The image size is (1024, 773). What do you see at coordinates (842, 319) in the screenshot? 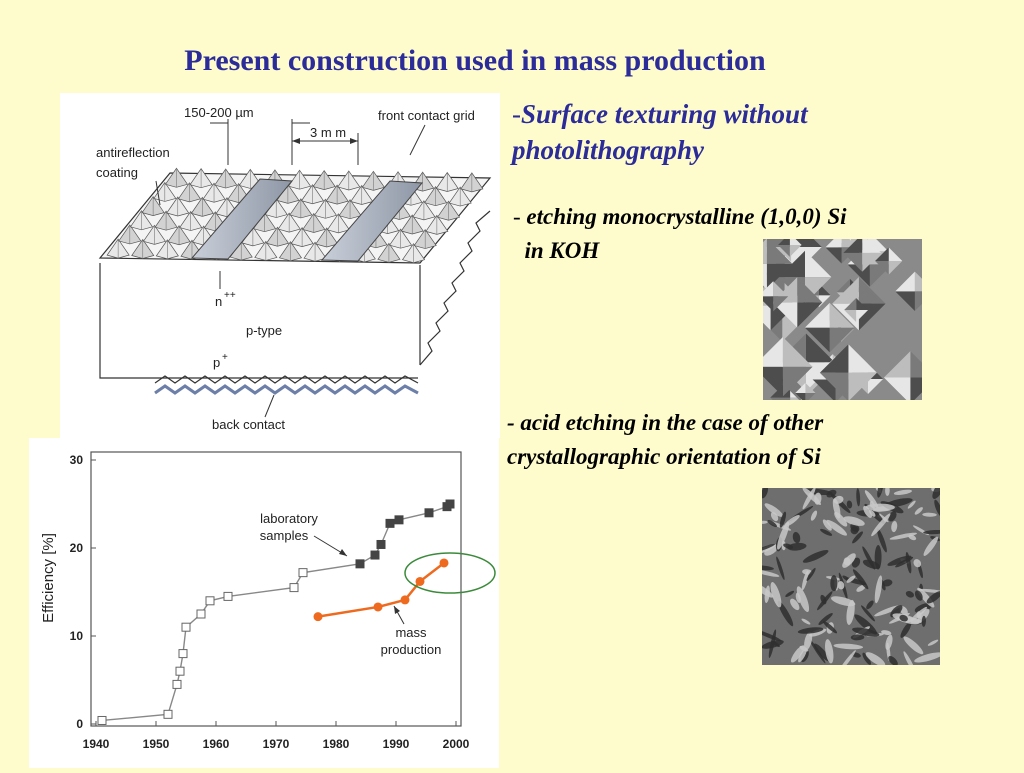
I see `koh-texture-image` at bounding box center [842, 319].